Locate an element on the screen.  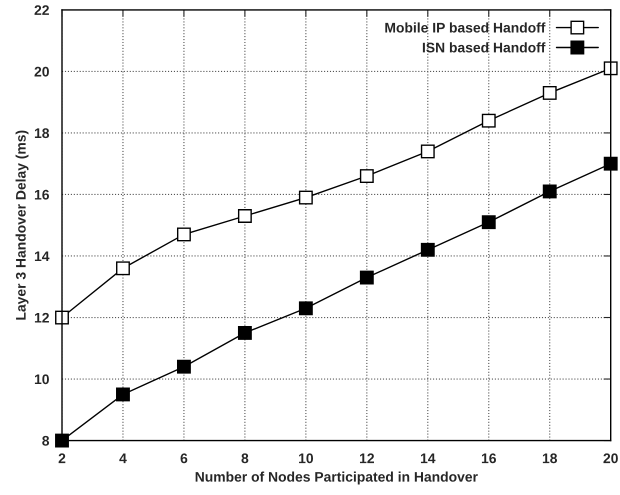
y-tick-label: 16 is located at coordinates (41, 195).